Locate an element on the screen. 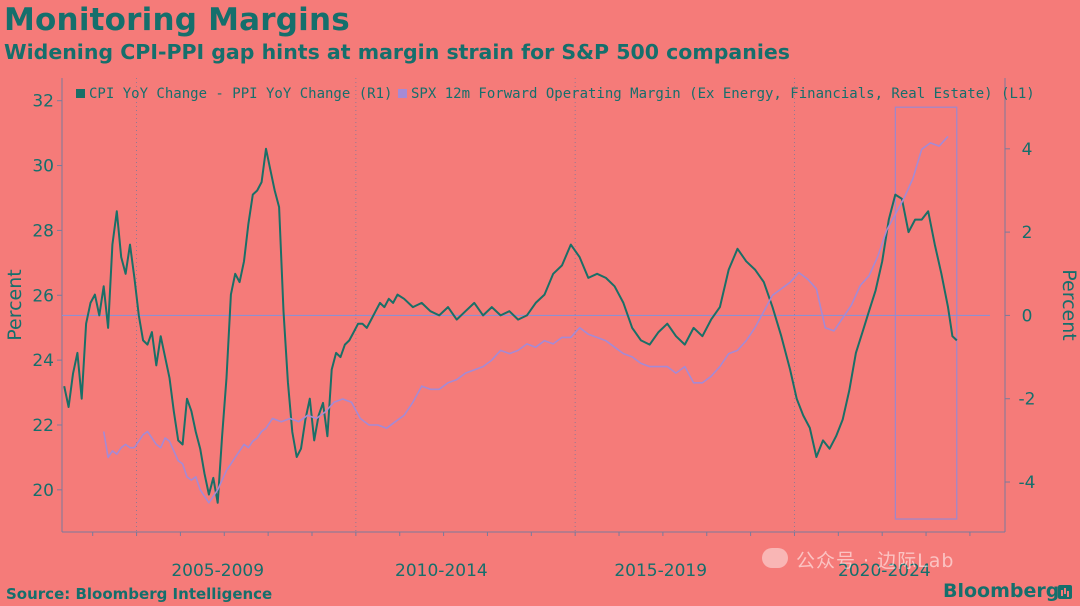  y-left-tick-label: 30 is located at coordinates (43, 167).